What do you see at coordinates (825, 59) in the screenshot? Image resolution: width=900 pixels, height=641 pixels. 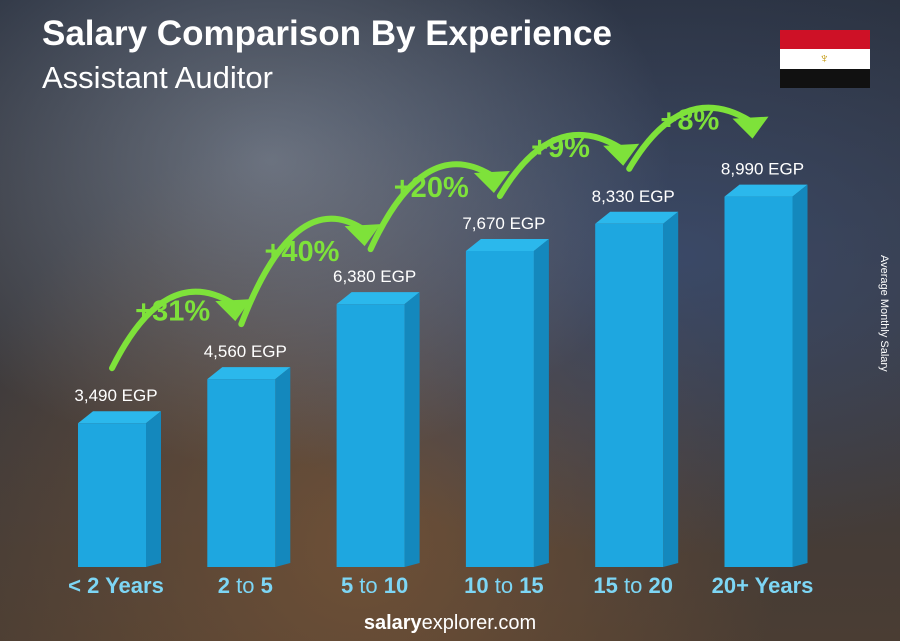 I see `egypt-flag-icon: ♆` at bounding box center [825, 59].